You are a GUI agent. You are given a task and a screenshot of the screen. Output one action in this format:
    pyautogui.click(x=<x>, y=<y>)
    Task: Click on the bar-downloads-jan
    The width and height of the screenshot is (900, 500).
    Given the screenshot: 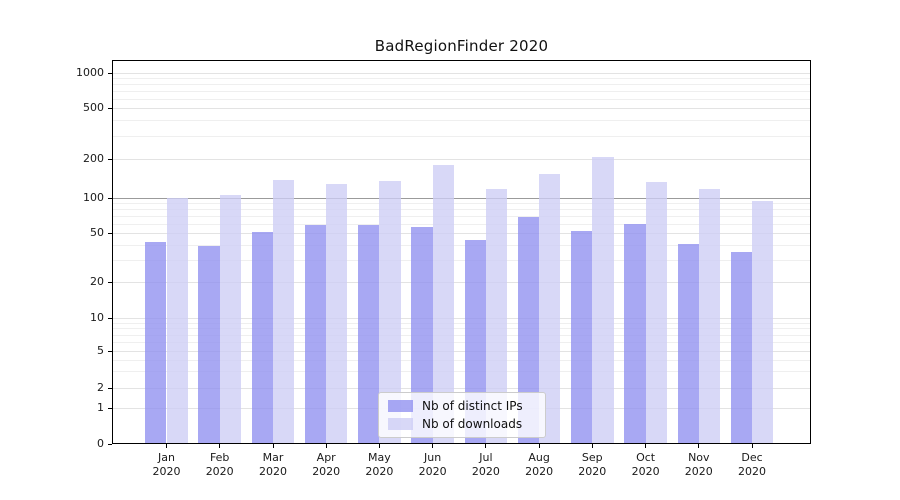 What is the action you would take?
    pyautogui.click(x=177, y=320)
    